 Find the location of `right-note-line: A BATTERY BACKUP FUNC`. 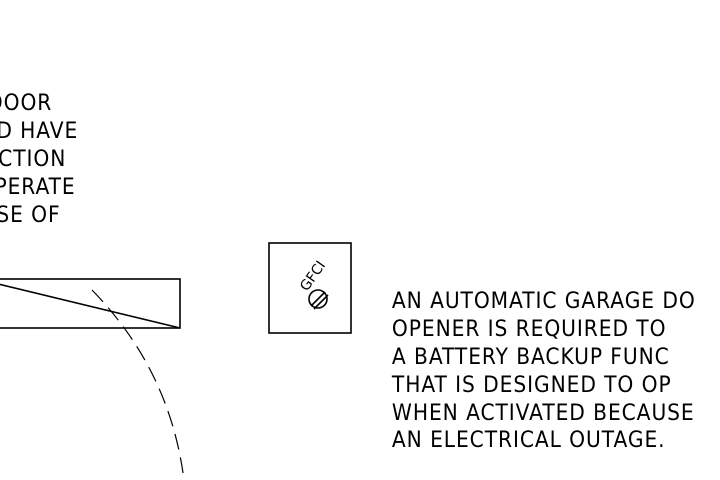

right-note-line: A BATTERY BACKUP FUNC is located at coordinates (531, 356).